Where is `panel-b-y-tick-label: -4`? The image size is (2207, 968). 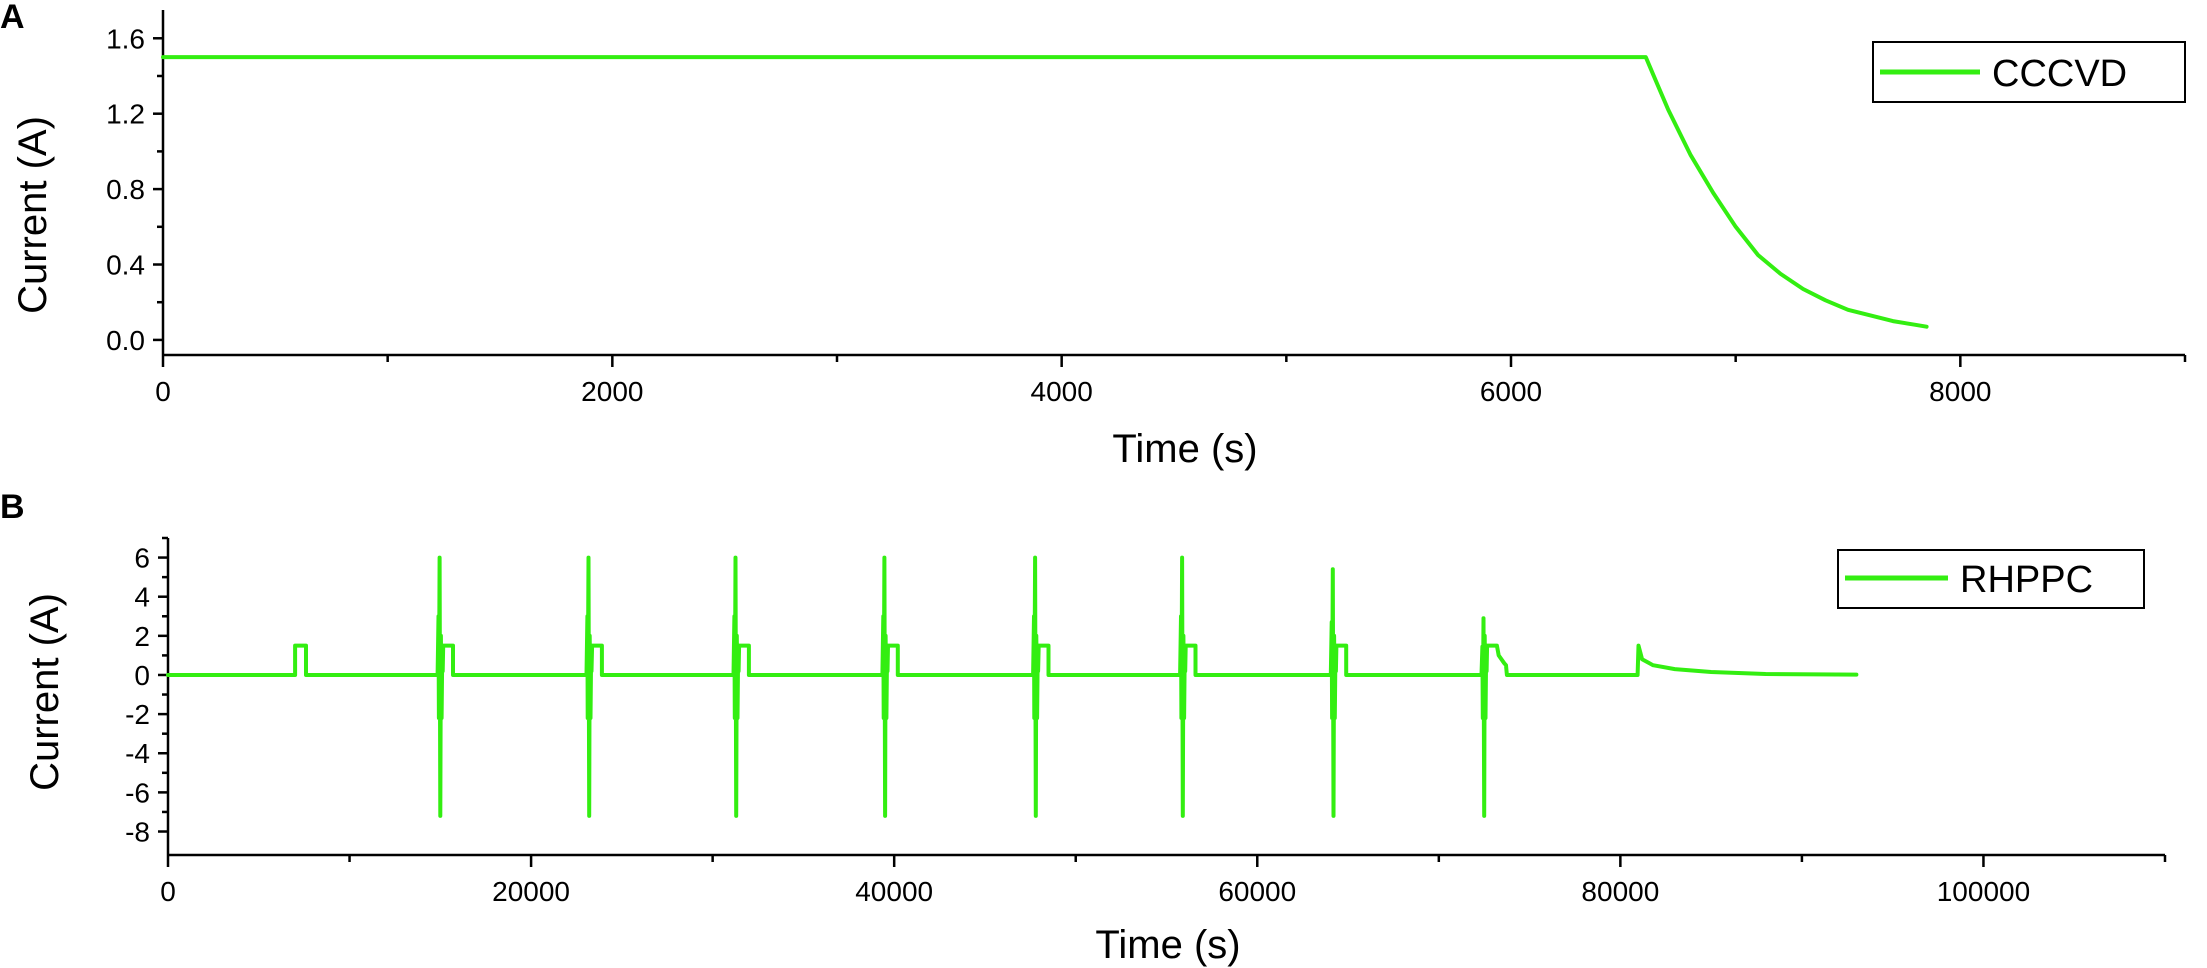
panel-b-y-tick-label: -4 is located at coordinates (137, 753).